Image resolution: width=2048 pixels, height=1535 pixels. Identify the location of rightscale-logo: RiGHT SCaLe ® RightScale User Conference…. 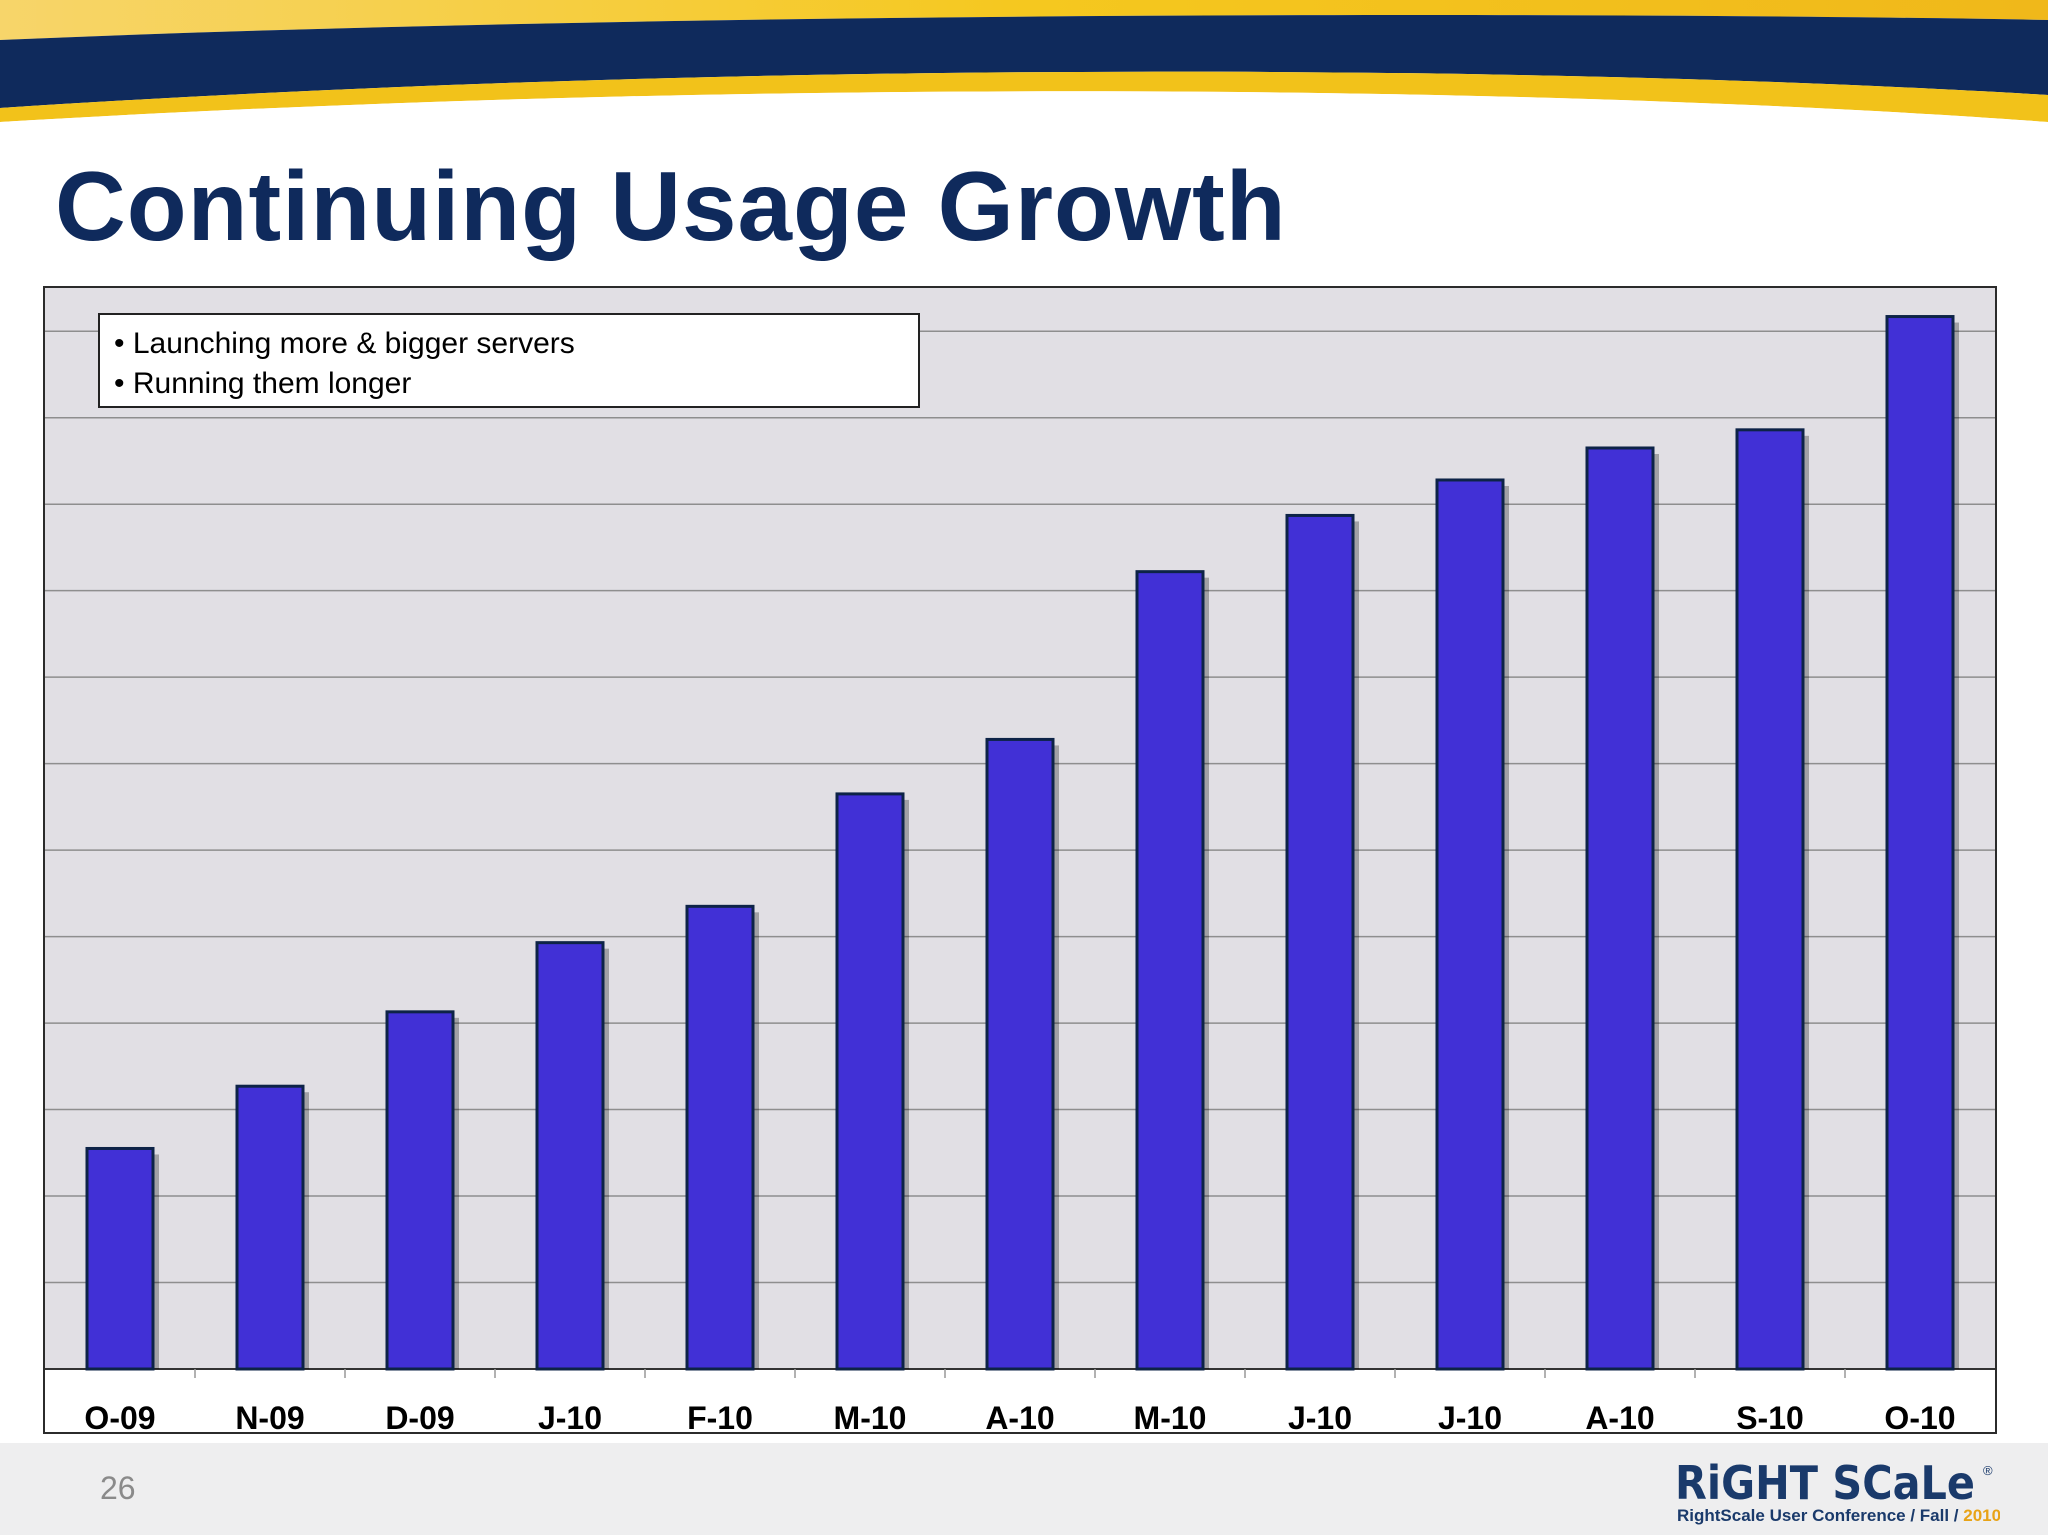
(1837, 1490).